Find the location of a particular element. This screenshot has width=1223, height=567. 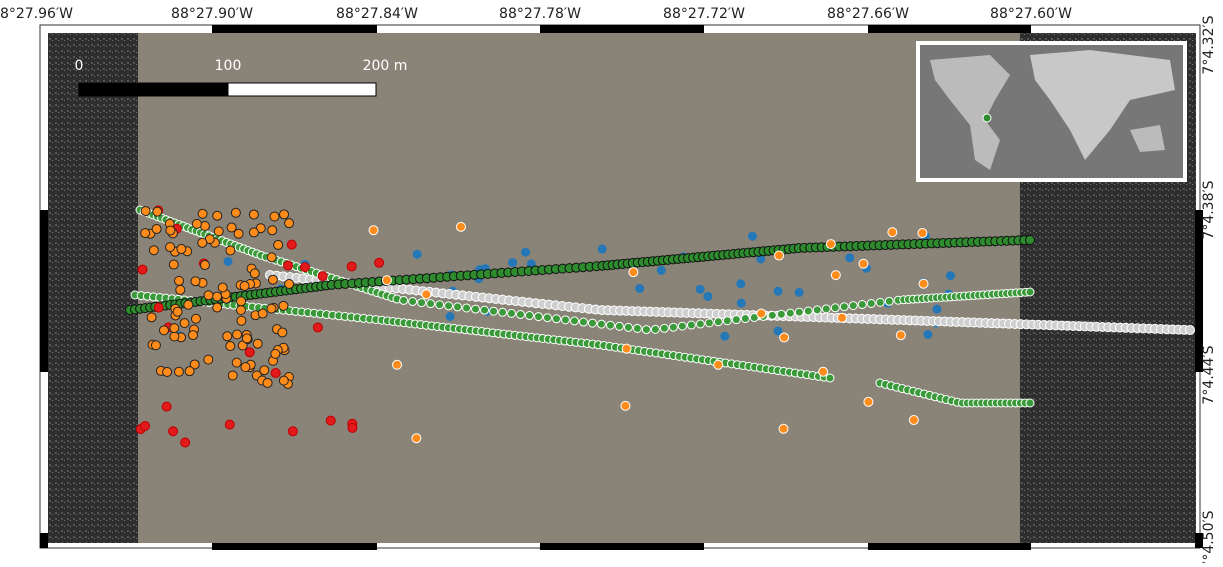

latitude-label: 7°4.44′S is located at coordinates (1209, 374).